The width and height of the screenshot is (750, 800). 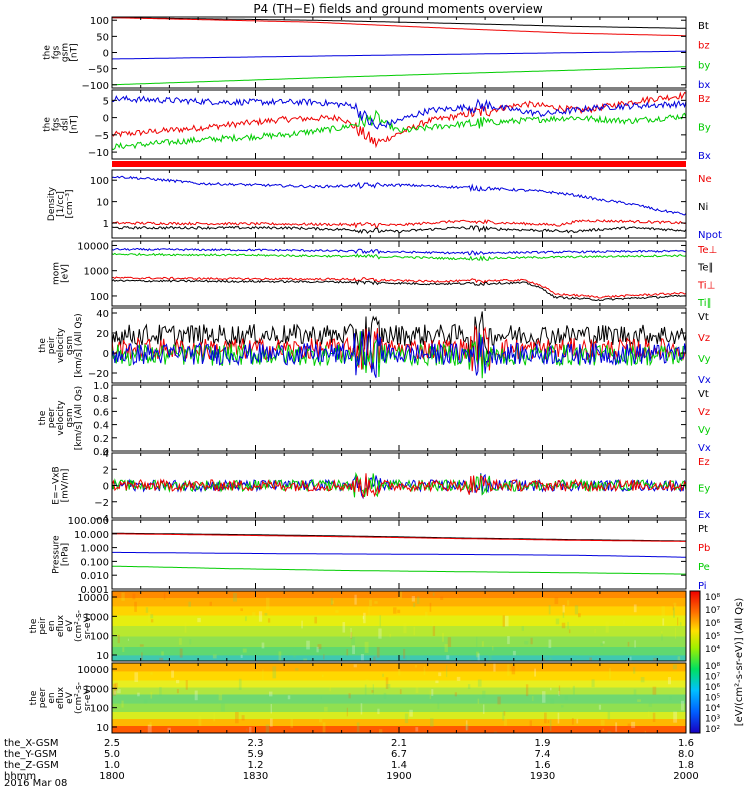 I want to click on y-axis-label-line: dsl, so click(x=66, y=124).